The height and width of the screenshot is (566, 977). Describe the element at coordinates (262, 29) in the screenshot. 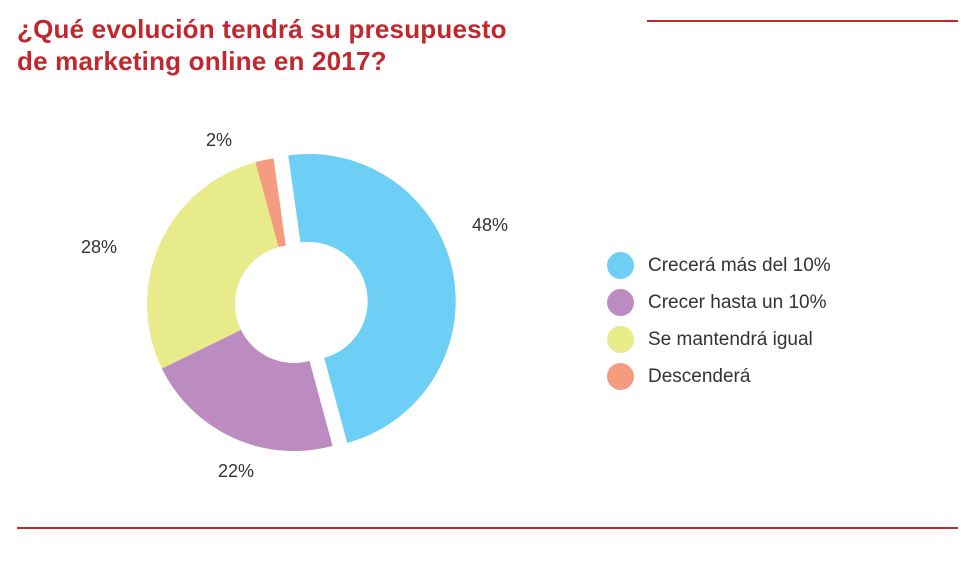

I see `chart-title-line1: ¿Qué evolución tendrá su presupuesto` at that location.